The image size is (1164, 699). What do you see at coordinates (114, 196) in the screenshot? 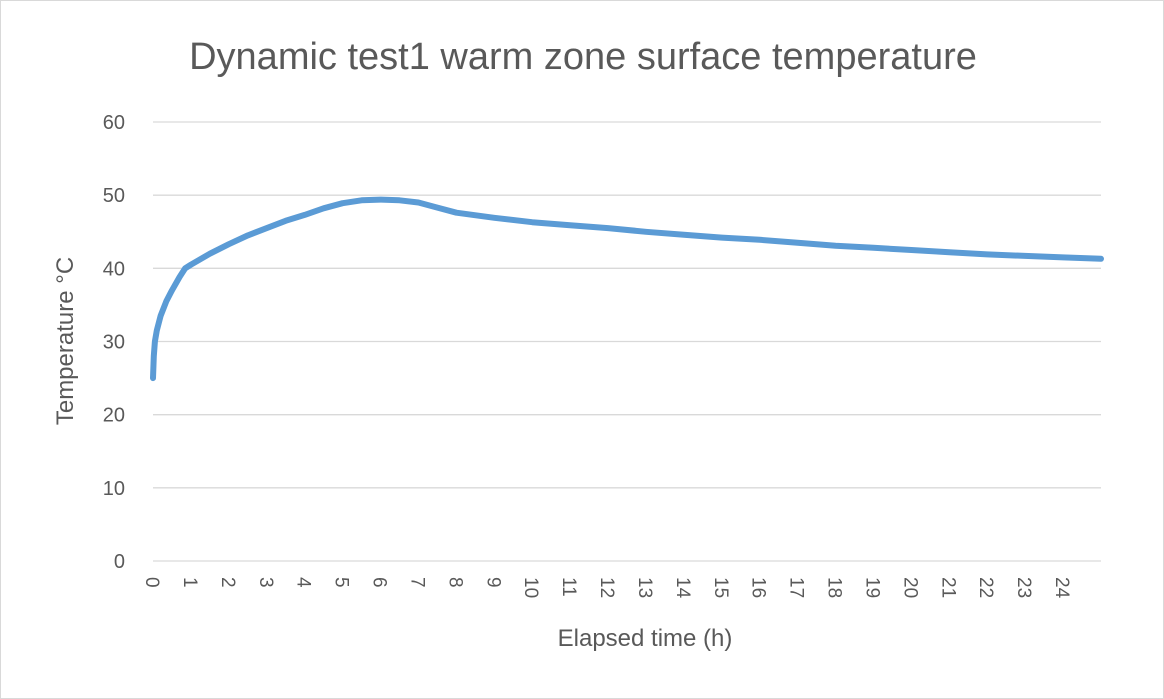
I see `y-tick-label: 50` at bounding box center [114, 196].